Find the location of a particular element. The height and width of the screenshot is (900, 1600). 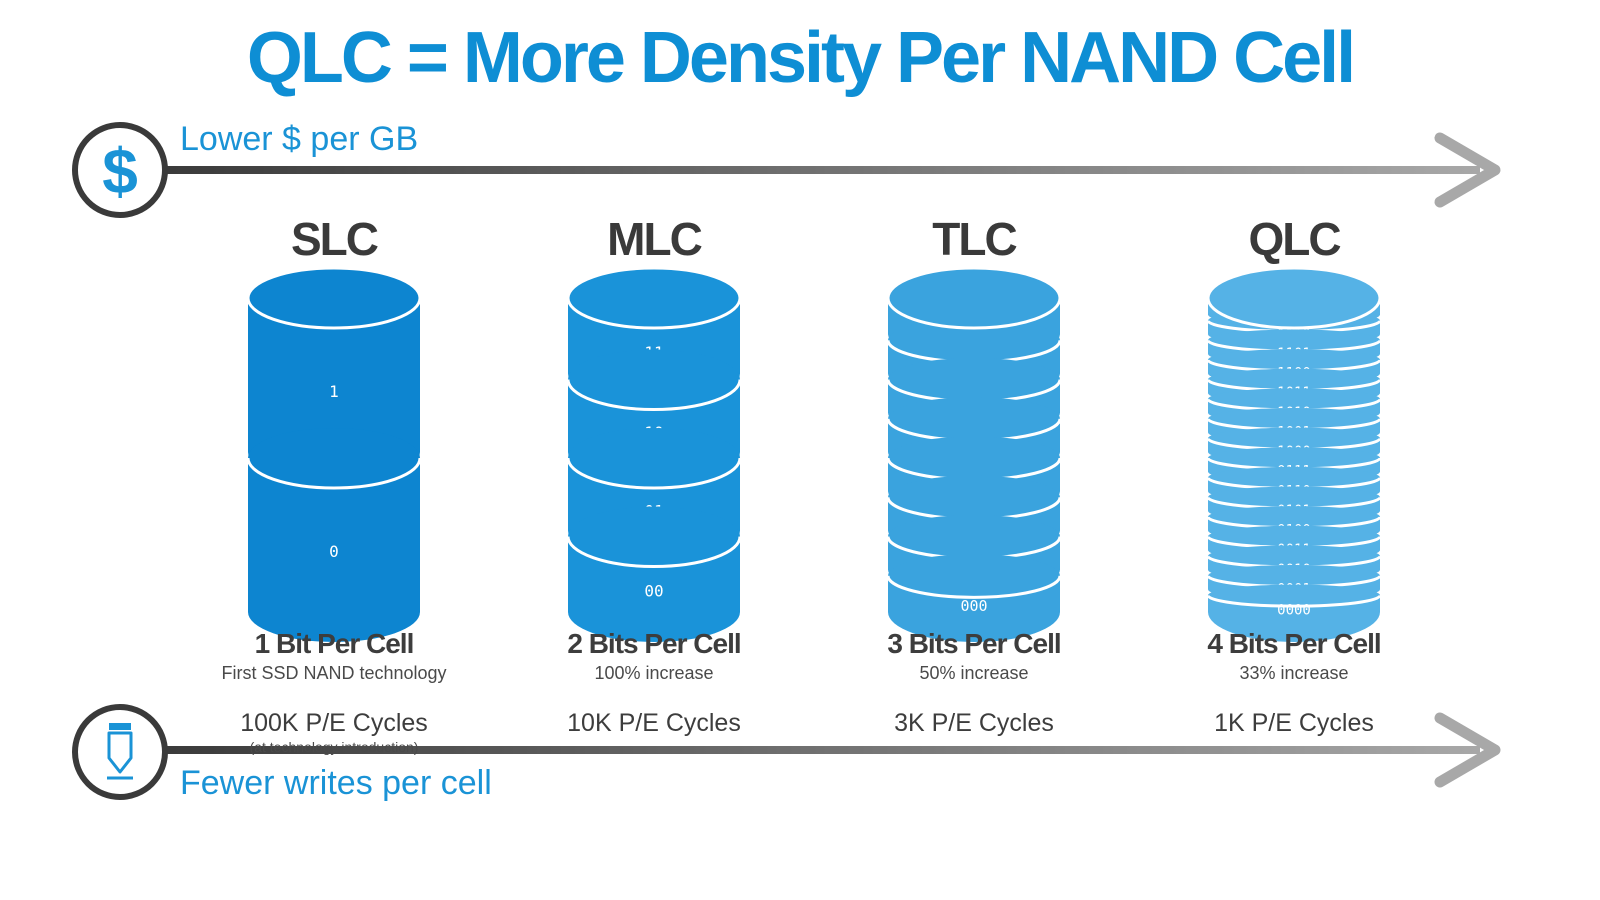

column-cycles-tlc: 3K P/E Cycles is located at coordinates (974, 723).